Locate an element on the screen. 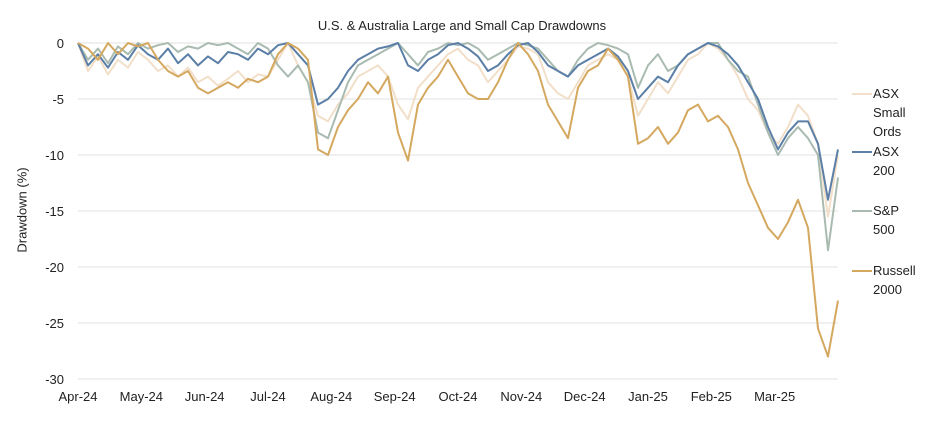  y-tick-label: 0 is located at coordinates (60, 43).